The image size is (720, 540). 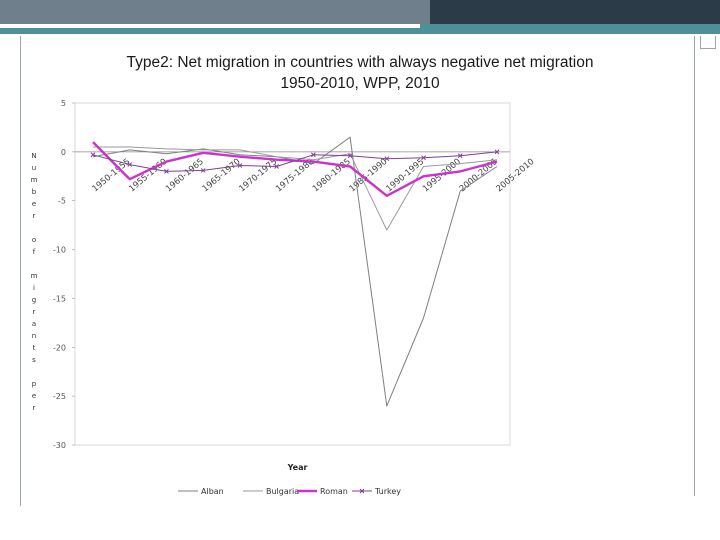 What do you see at coordinates (63, 103) in the screenshot?
I see `y-tick-label: 5` at bounding box center [63, 103].